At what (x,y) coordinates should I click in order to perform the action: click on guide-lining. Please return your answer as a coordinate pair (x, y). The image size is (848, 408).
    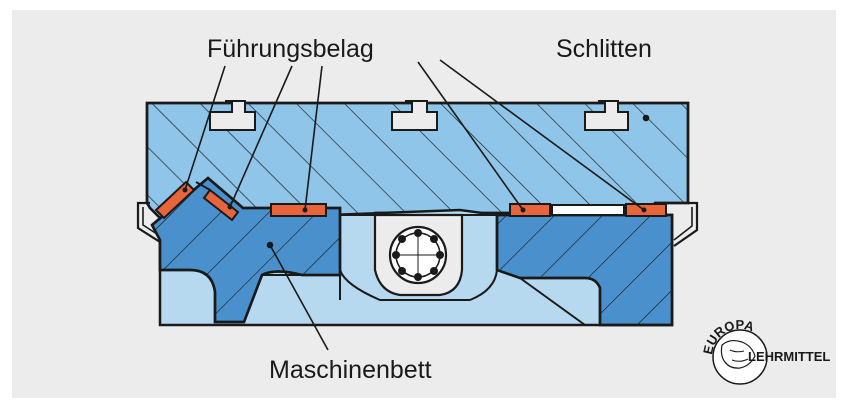
    Looking at the image, I should click on (410, 201).